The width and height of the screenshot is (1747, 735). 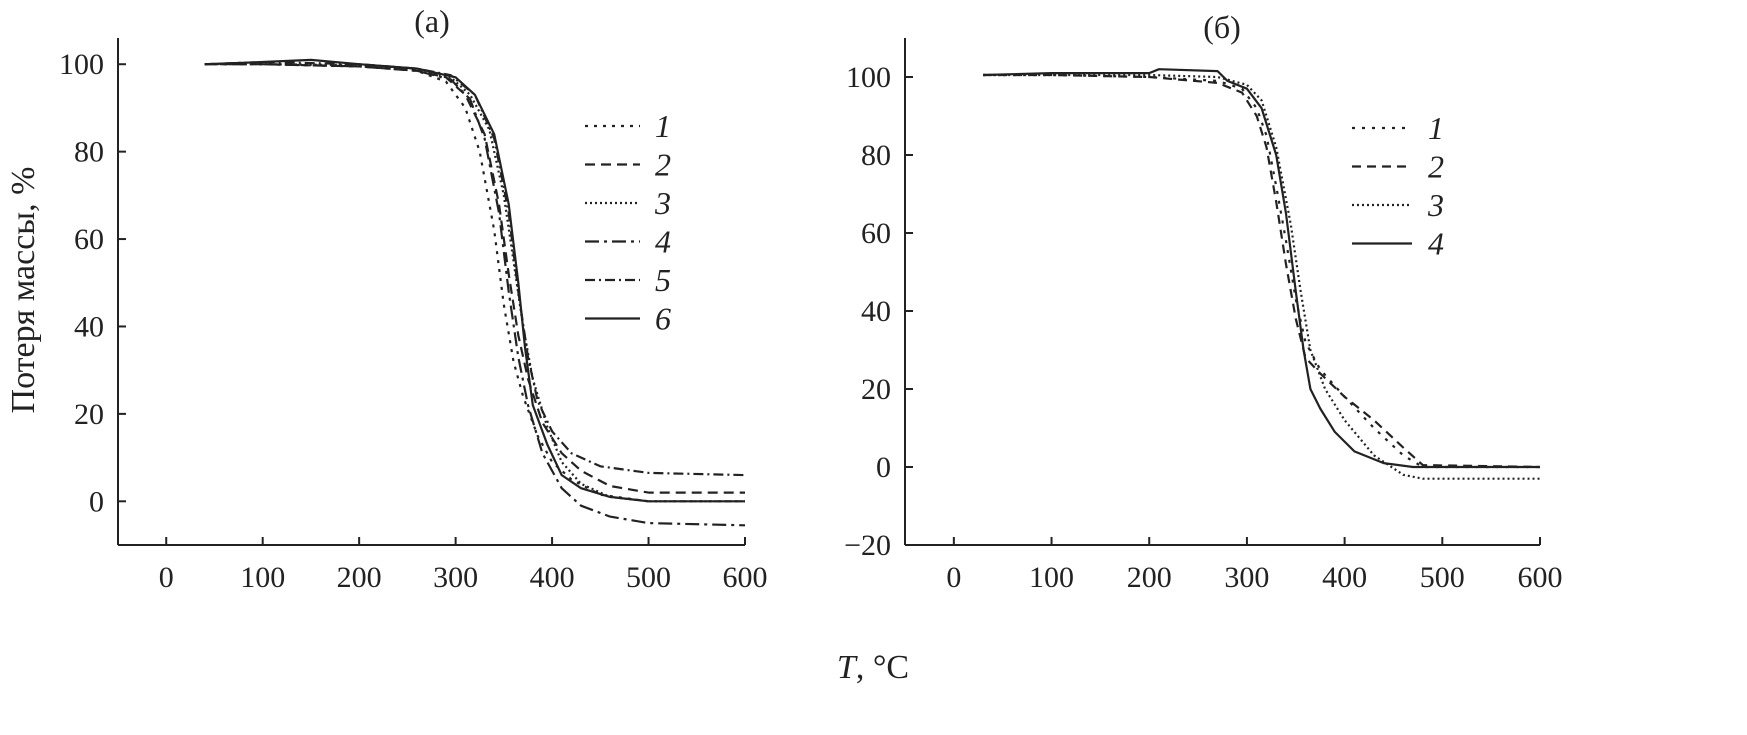 I want to click on panel-label: (б), so click(x=1222, y=27).